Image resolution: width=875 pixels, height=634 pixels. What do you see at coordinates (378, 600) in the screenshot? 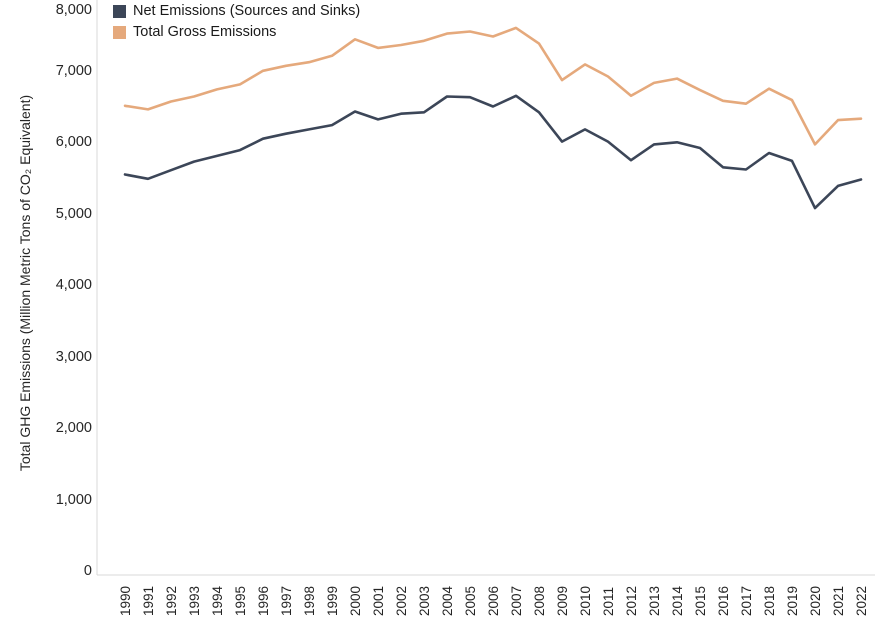
I see `x-tick-label-2001: 2001` at bounding box center [378, 600].